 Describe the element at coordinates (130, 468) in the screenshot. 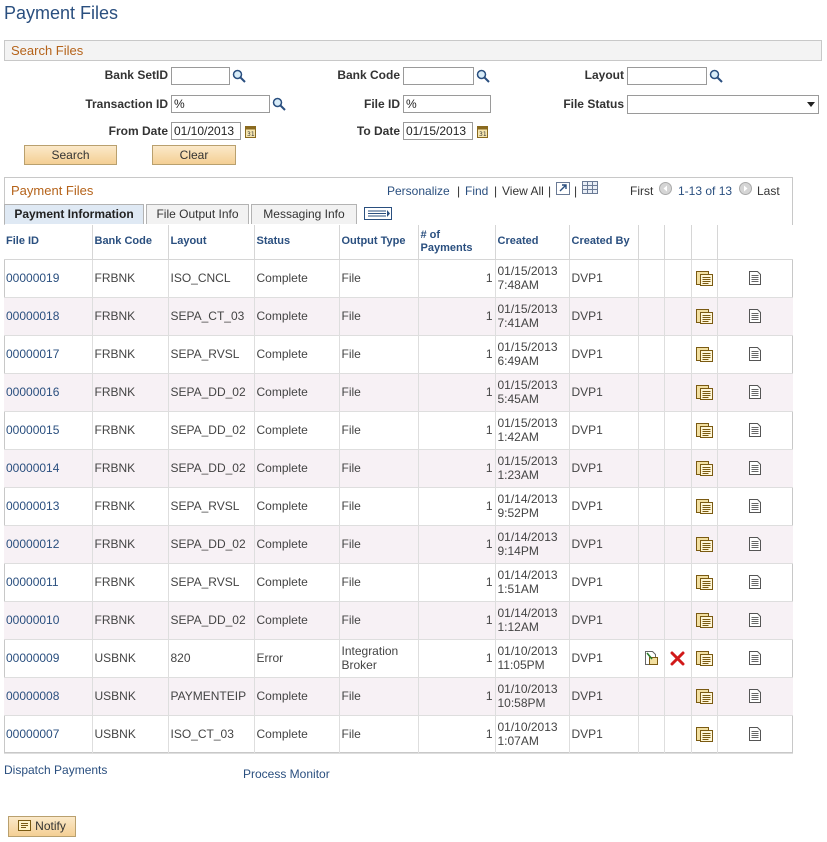

I see `bank-code-cell: FRBNK` at that location.